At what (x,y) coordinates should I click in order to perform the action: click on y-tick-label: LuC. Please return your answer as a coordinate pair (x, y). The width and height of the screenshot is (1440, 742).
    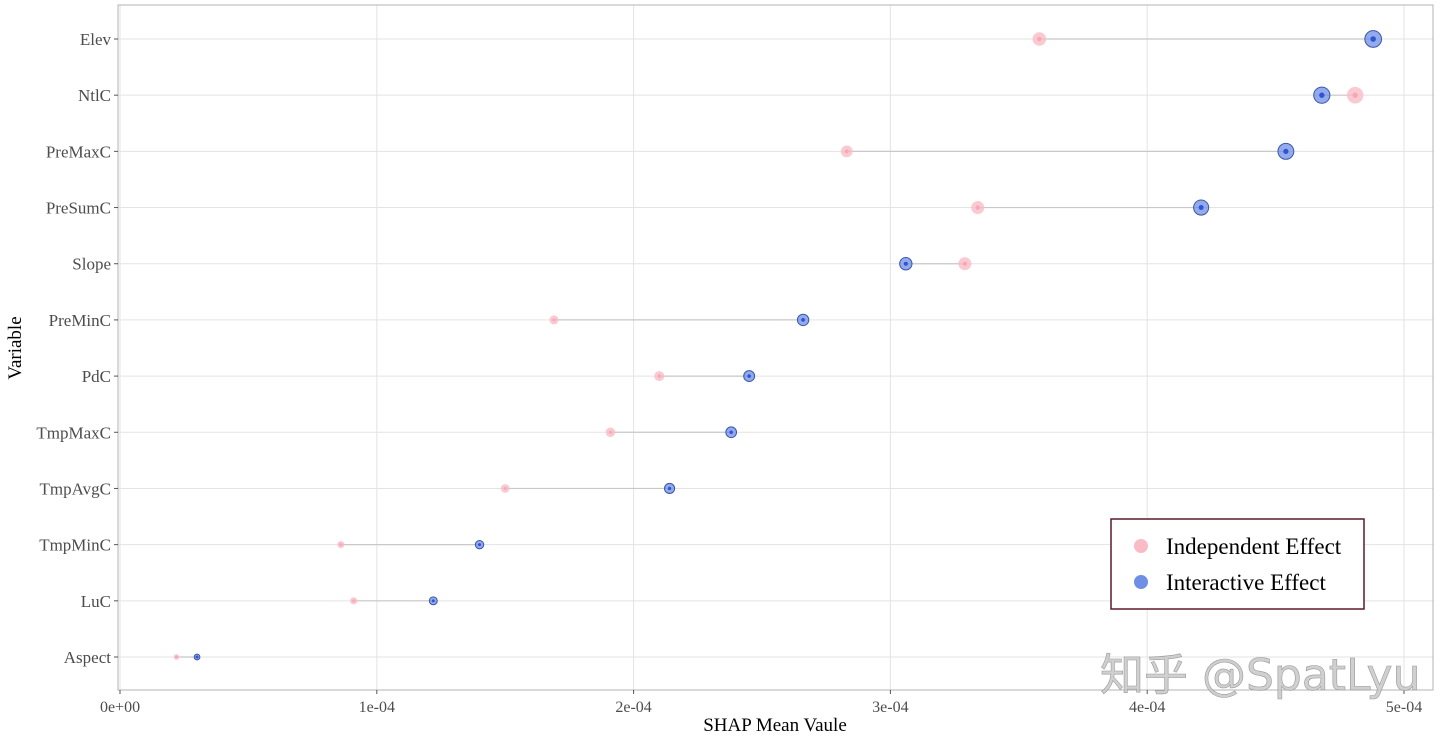
    Looking at the image, I should click on (96, 601).